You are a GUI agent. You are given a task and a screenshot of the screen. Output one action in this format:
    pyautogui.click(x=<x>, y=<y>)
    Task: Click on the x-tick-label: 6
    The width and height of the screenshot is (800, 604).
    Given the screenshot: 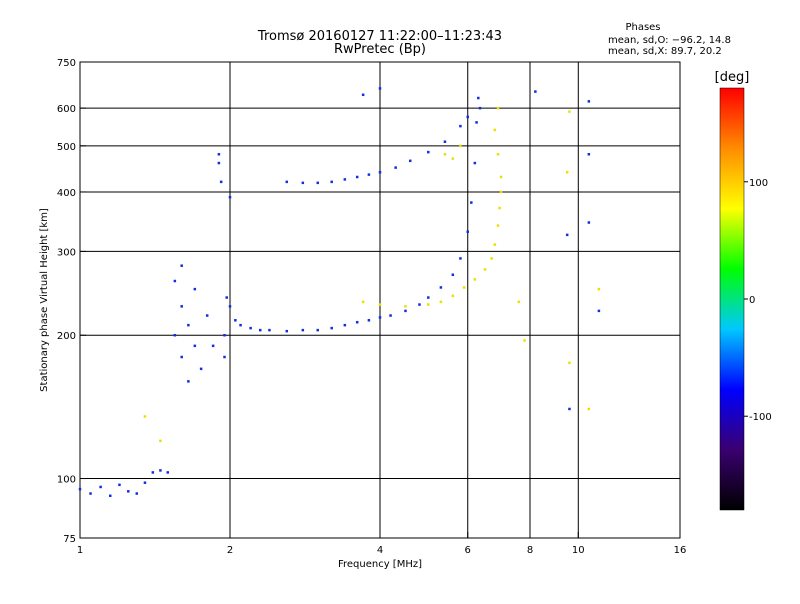 What is the action you would take?
    pyautogui.click(x=468, y=550)
    